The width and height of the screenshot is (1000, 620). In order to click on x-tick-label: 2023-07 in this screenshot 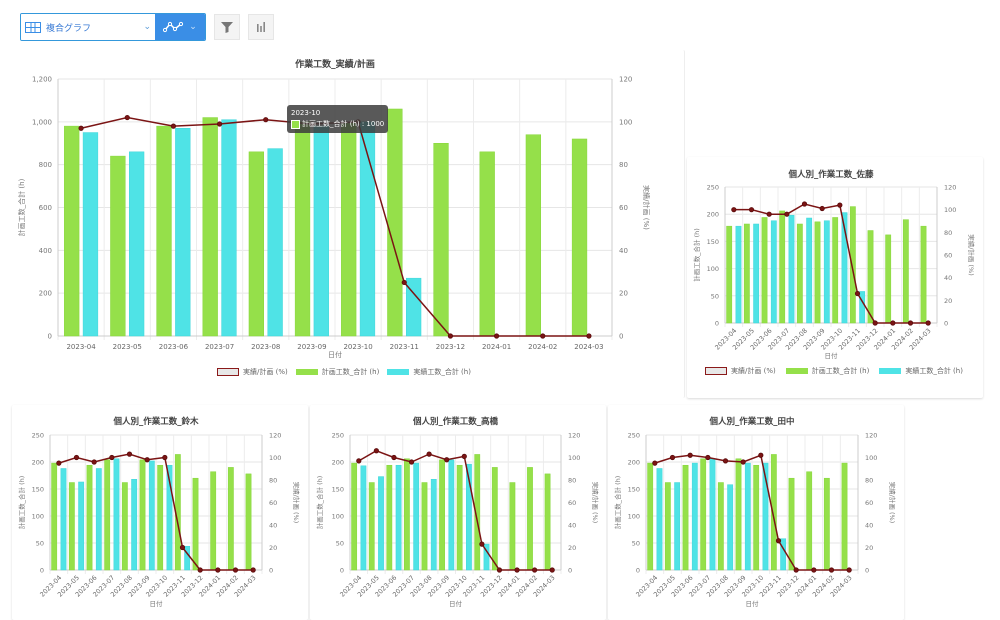, I will do `click(219, 347)`.